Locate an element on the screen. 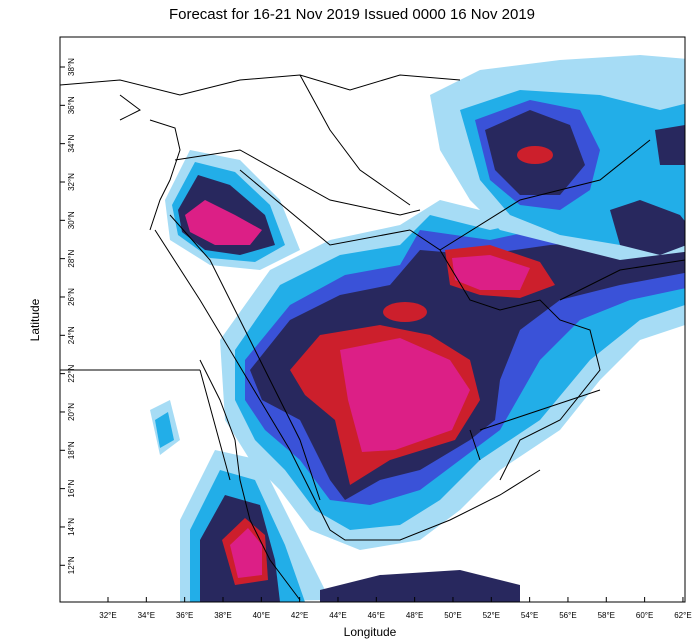 This screenshot has width=700, height=640. y-tick-label: 12°N is located at coordinates (71, 565).